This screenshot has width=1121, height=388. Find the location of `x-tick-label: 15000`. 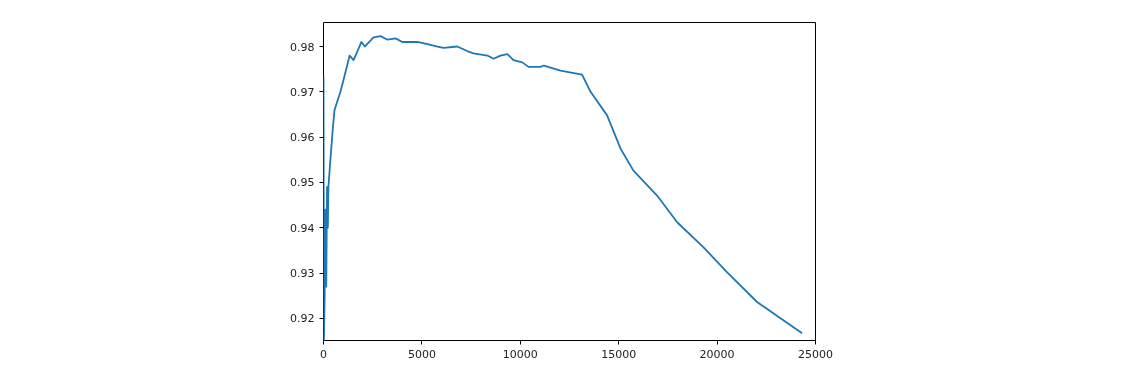

x-tick-label: 15000 is located at coordinates (619, 354).